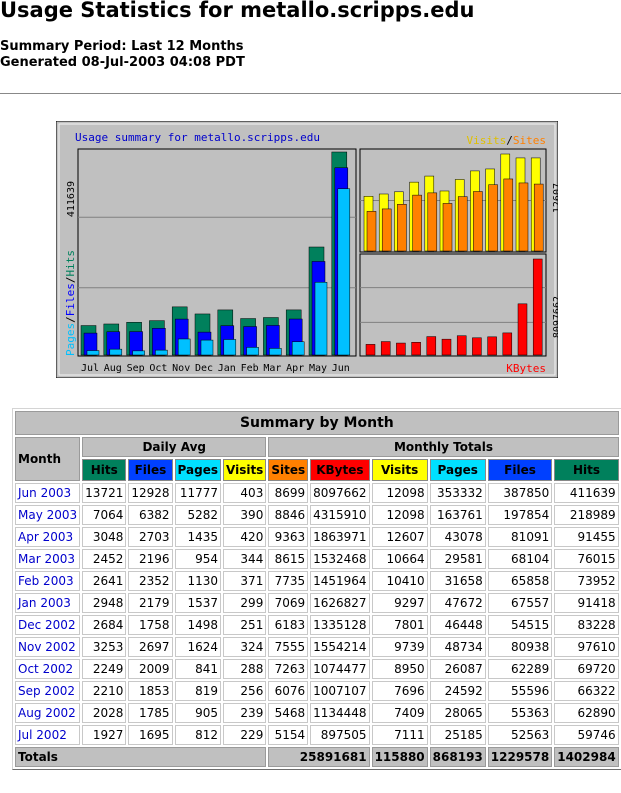 The width and height of the screenshot is (621, 793). I want to click on monthly-hits-cell: 62890, so click(586, 713).